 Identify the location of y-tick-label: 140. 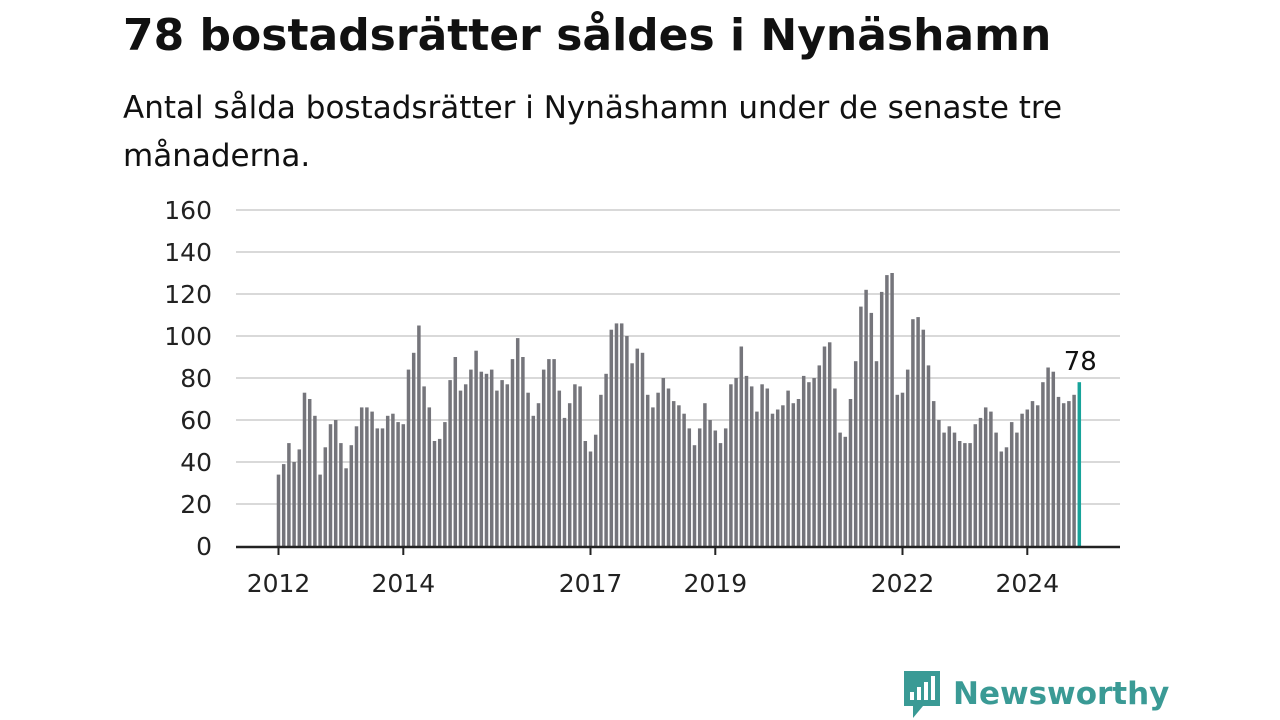
(188, 252).